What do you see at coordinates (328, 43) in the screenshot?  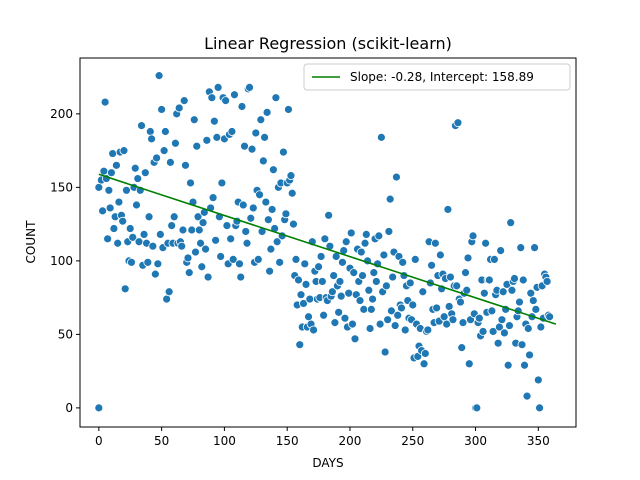 I see `chart-title: Linear Regression (scikit-learn)` at bounding box center [328, 43].